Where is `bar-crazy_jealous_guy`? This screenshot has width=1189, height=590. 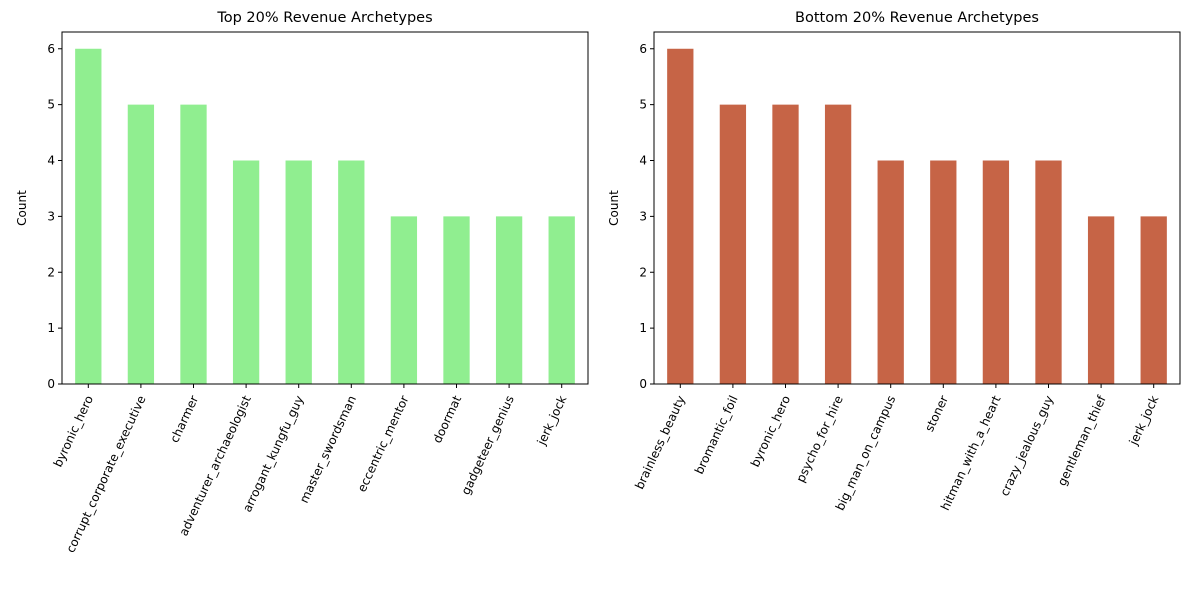
bar-crazy_jealous_guy is located at coordinates (1048, 272).